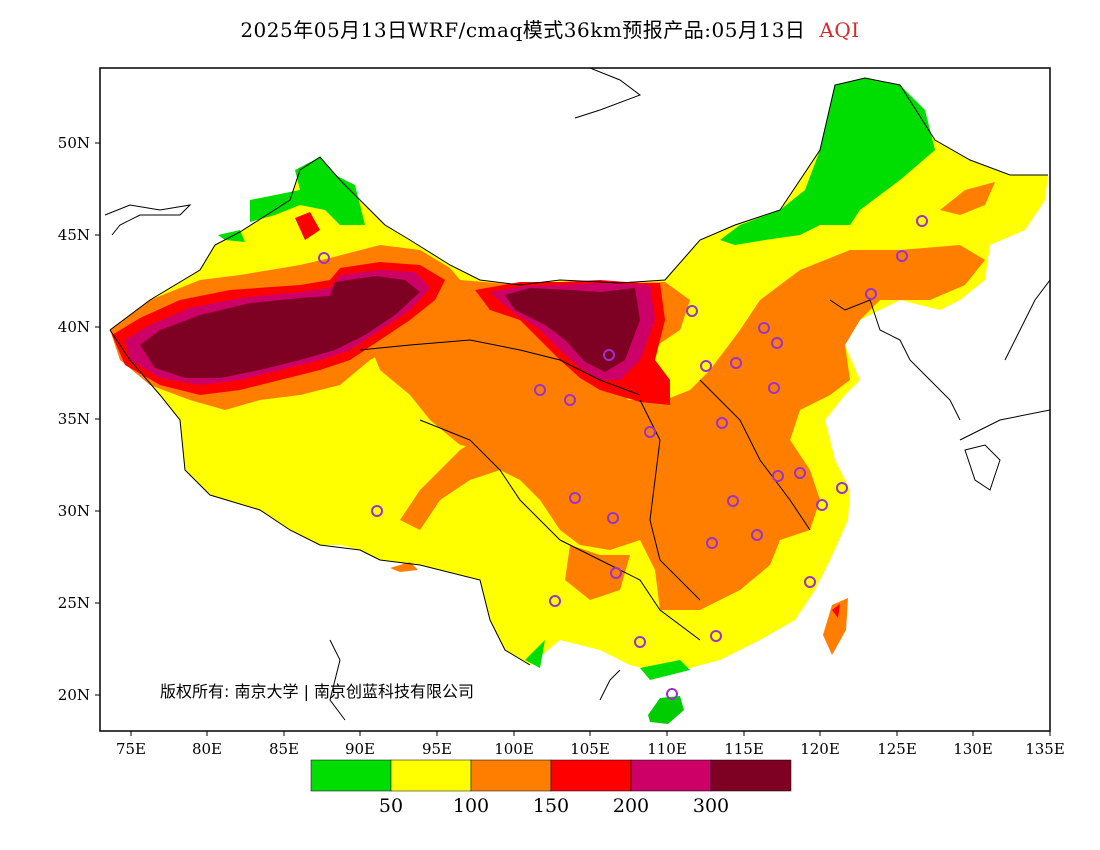 The width and height of the screenshot is (1100, 850). I want to click on lon-tick-label: 100E, so click(514, 749).